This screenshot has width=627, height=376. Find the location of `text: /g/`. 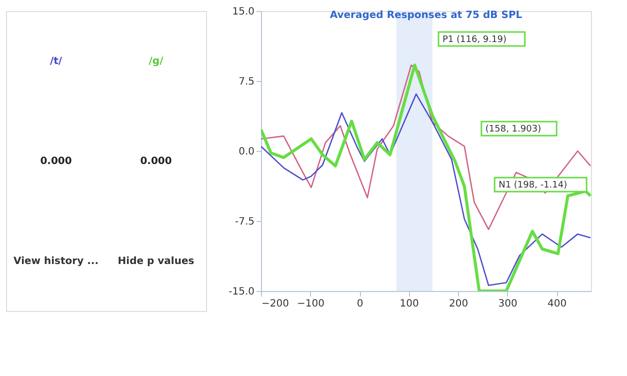

text: /g/ is located at coordinates (156, 61).